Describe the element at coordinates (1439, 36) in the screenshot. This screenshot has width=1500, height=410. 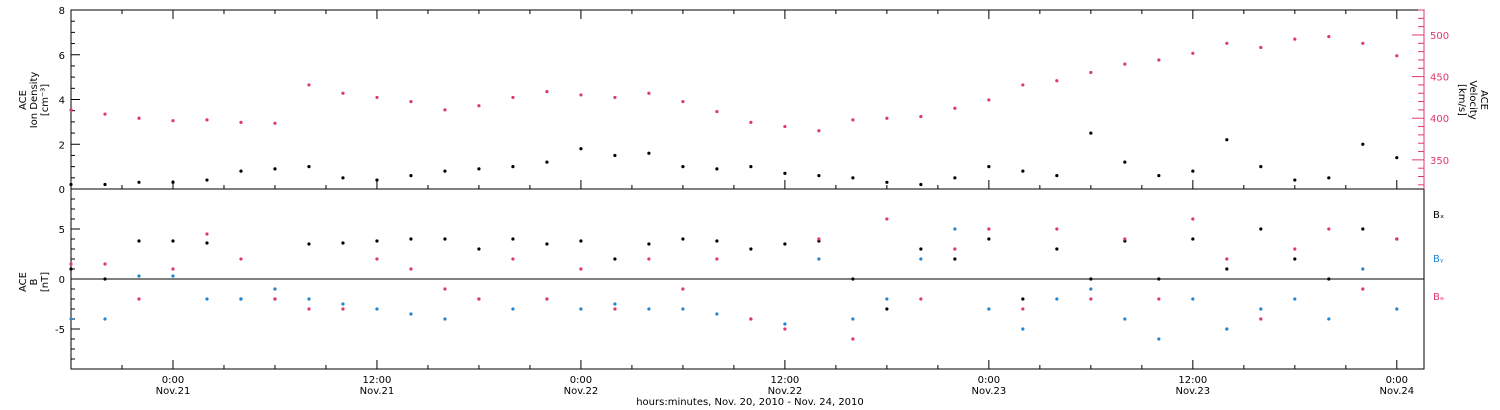
I see `top-right-tick-label: 500` at that location.